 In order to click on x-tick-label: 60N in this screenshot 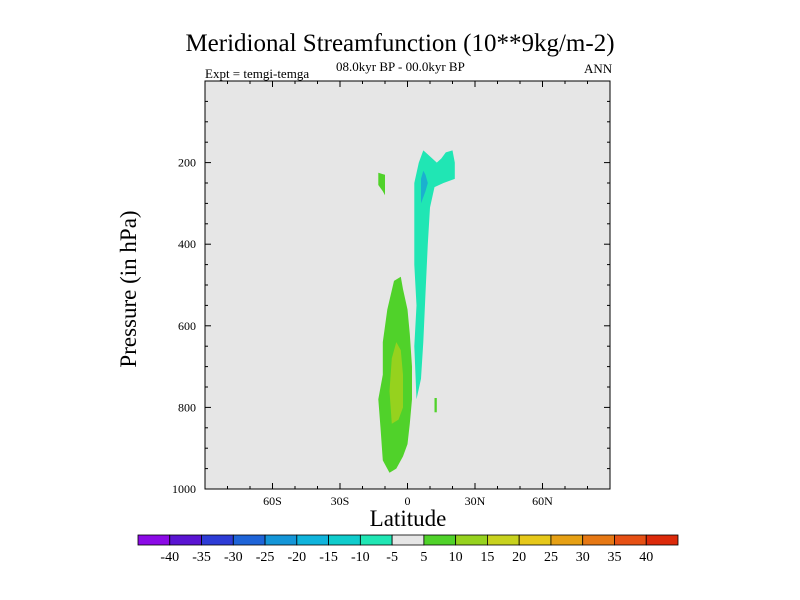, I will do `click(542, 501)`.